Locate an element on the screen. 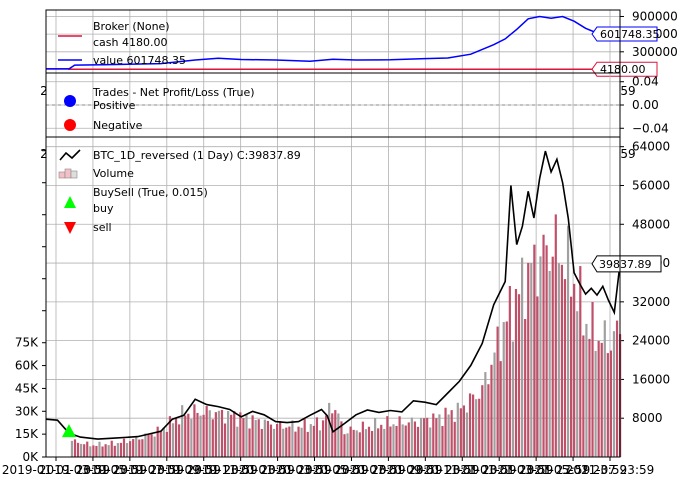 This screenshot has height=490, width=694. trades-ytick-label: 0.04 is located at coordinates (645, 82).